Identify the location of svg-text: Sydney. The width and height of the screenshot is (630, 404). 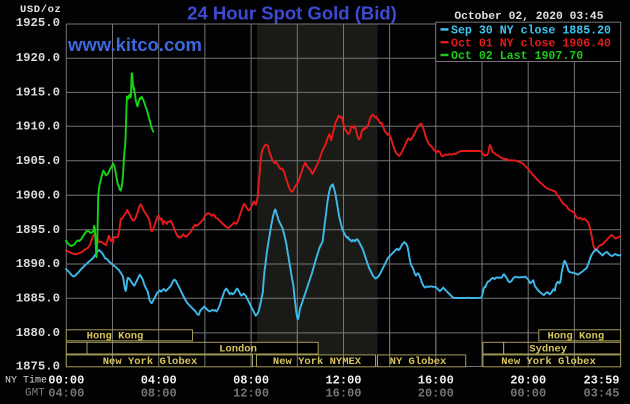
(548, 349).